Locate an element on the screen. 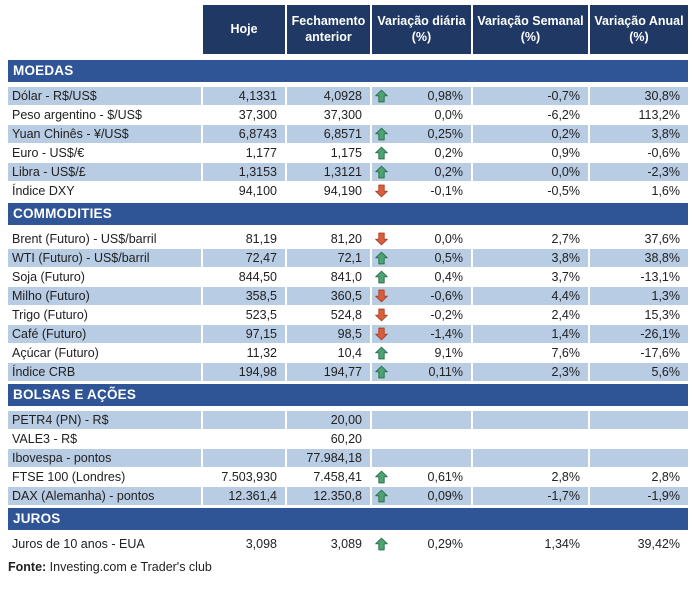  row-label: Libra - US$/£ is located at coordinates (105, 172).